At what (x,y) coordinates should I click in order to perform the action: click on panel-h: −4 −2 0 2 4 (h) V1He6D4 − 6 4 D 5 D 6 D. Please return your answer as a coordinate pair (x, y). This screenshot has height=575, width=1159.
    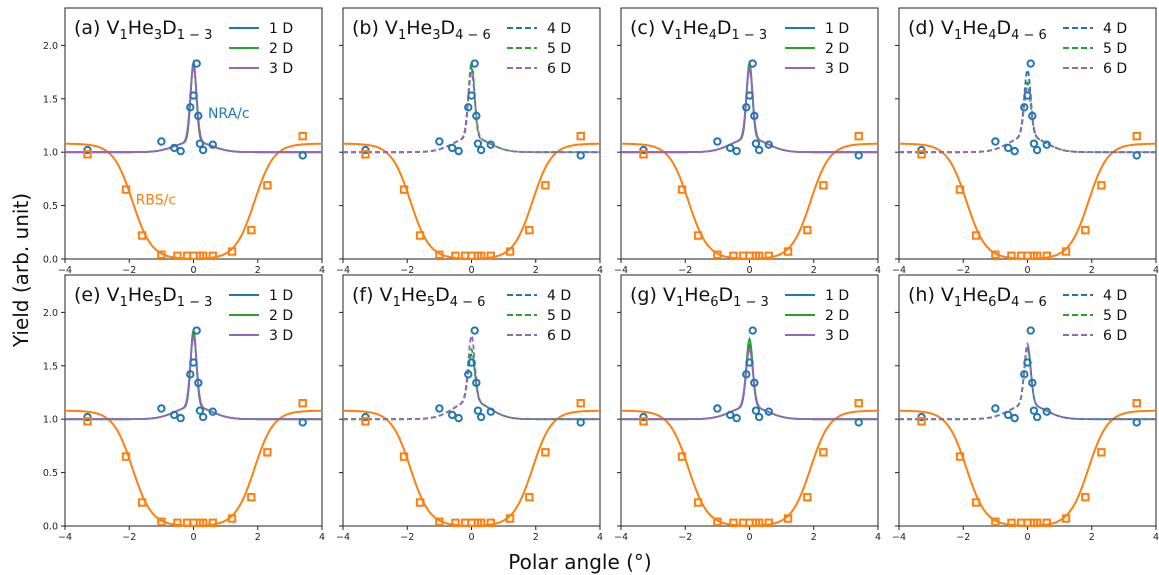
    Looking at the image, I should click on (1025, 408).